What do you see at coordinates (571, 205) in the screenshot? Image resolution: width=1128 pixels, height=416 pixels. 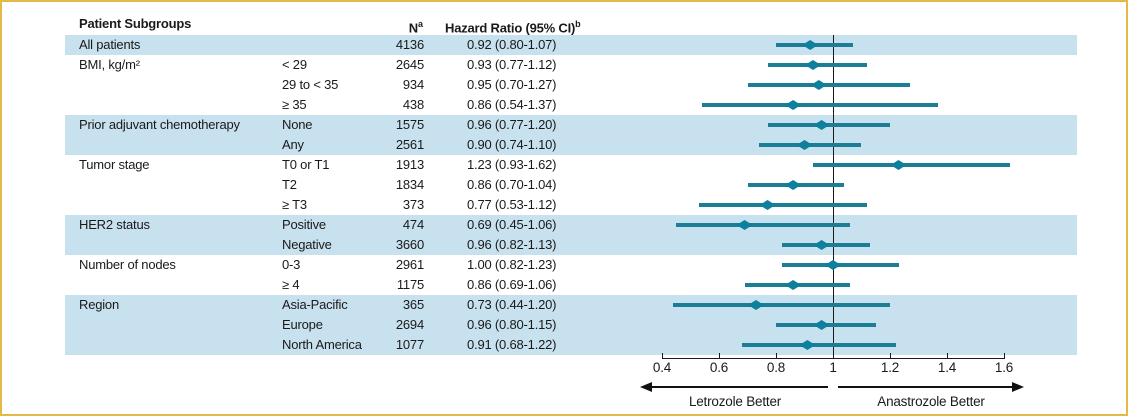 I see `table-row: ≥ T3 373 0.77 (0.53-1.12)` at bounding box center [571, 205].